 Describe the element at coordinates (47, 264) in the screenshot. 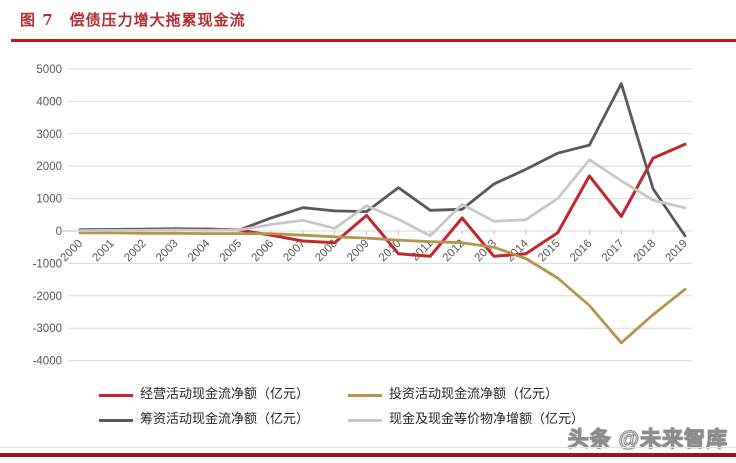

I see `y-axis-tick-label: -1000` at that location.